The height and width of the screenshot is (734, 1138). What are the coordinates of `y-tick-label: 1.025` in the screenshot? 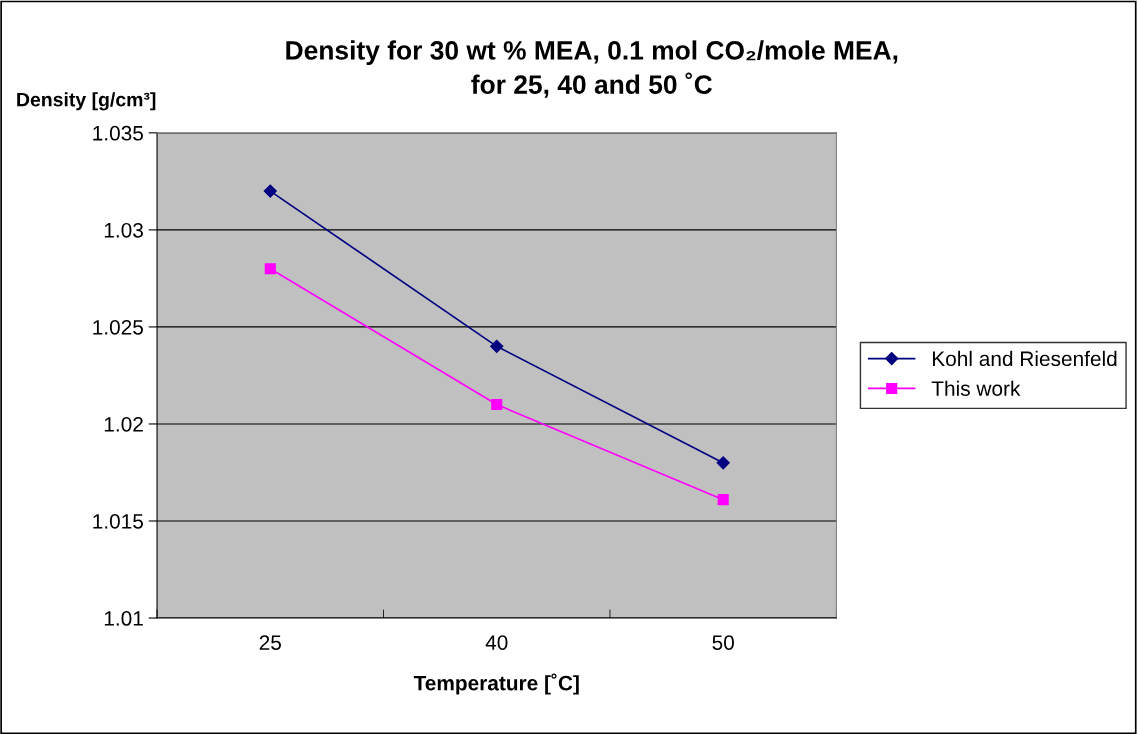 It's located at (118, 327).